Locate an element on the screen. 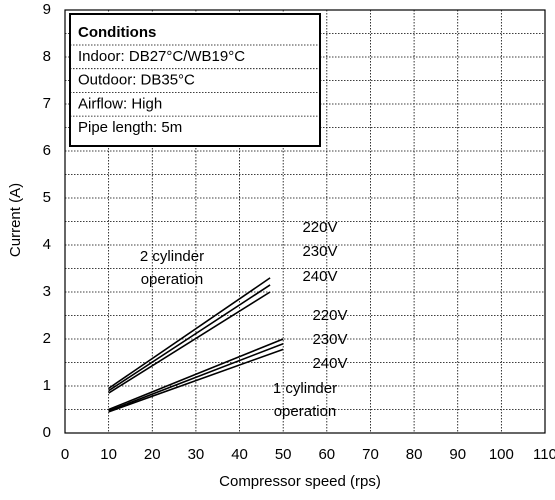 Image resolution: width=555 pixels, height=500 pixels. y-tick-label: 2 is located at coordinates (47, 338).